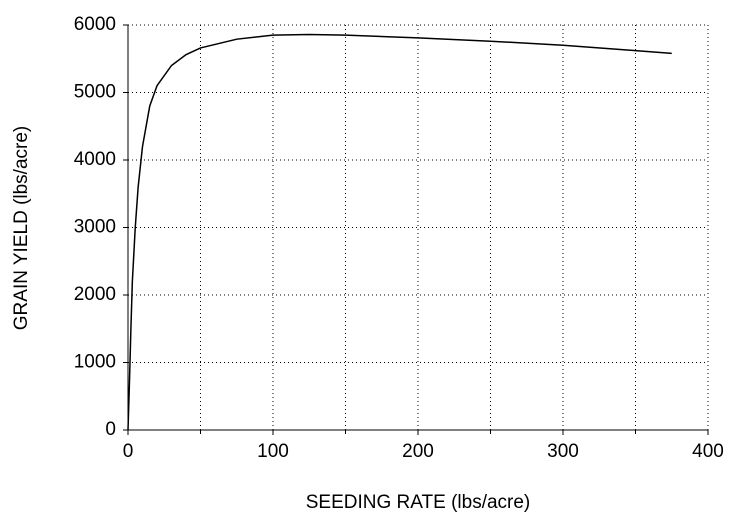 This screenshot has height=518, width=730. I want to click on y-tick-label: 4000, so click(95, 159).